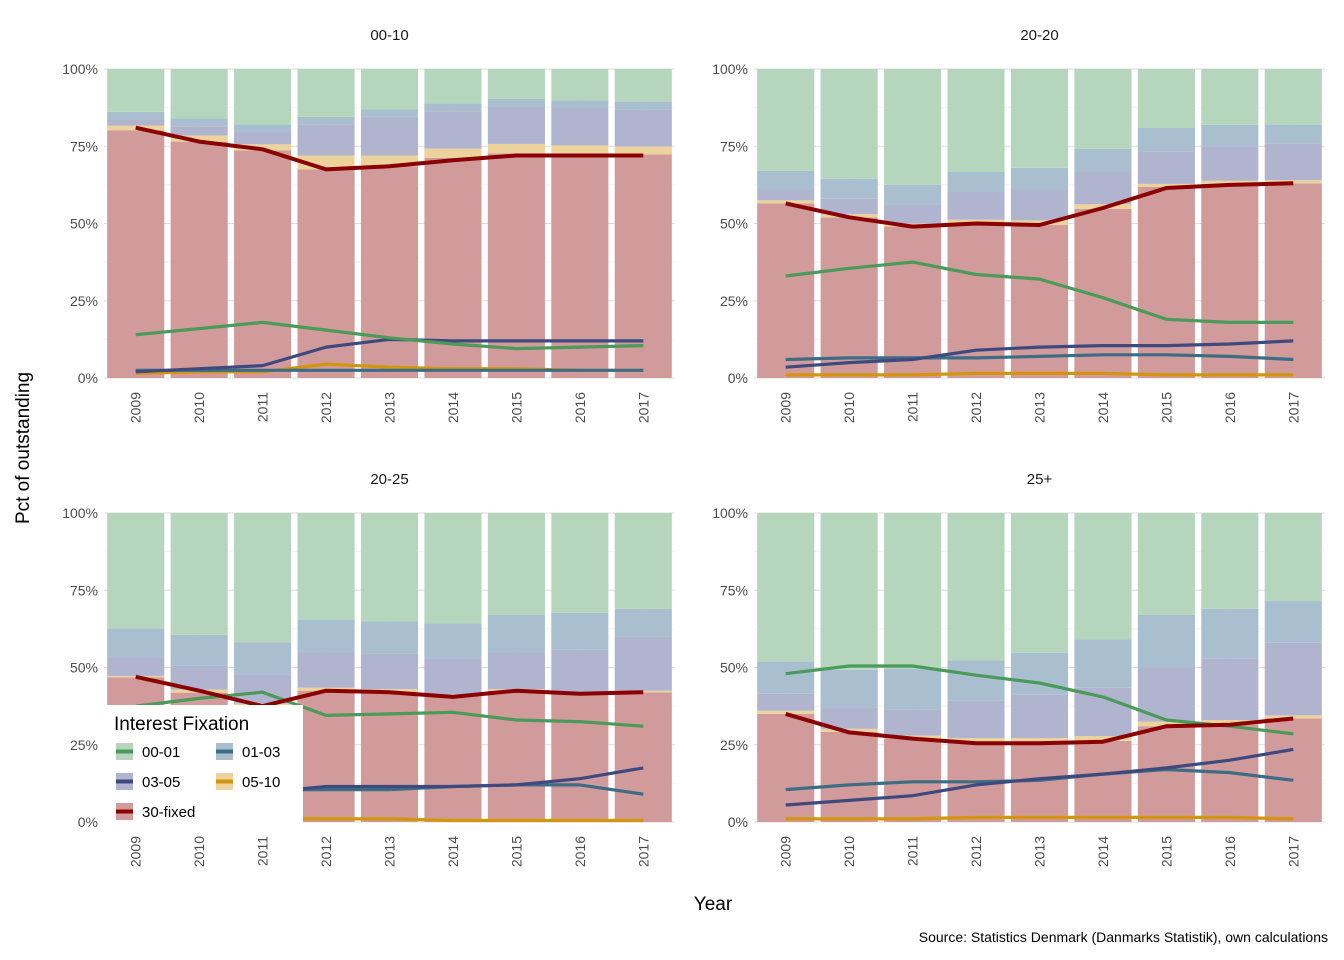 Image resolution: width=1344 pixels, height=960 pixels. Describe the element at coordinates (1103, 851) in the screenshot. I see `panel-25-x-tick-label: 2014` at that location.